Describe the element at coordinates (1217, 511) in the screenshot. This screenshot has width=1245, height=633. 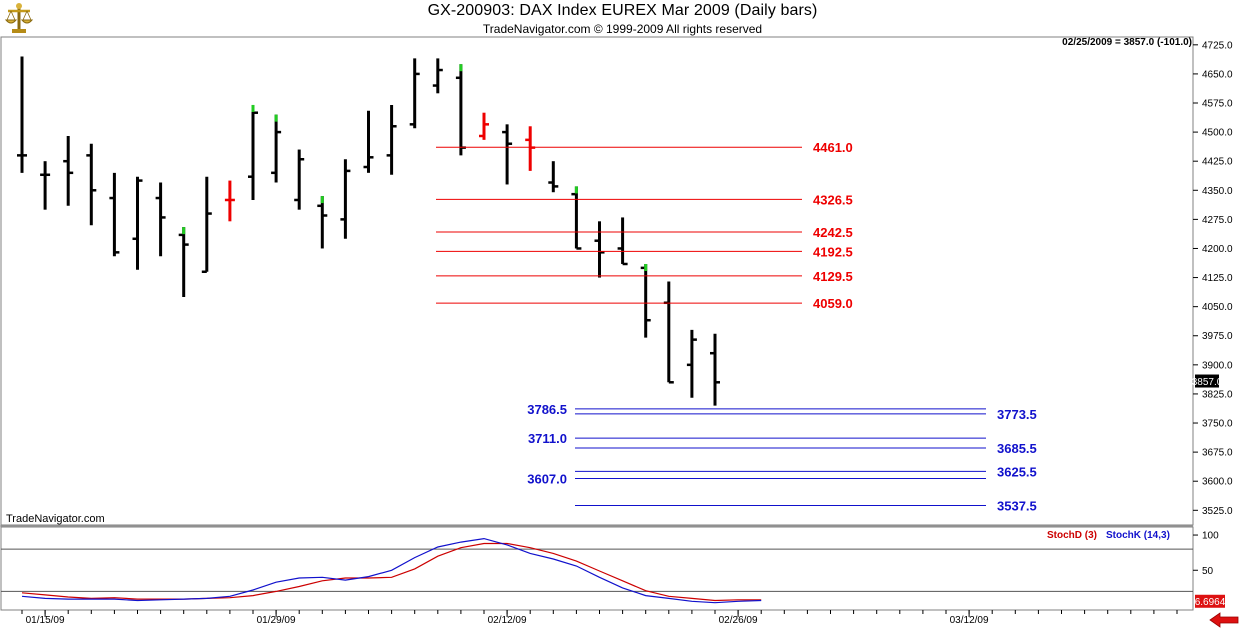
I see `price-tick-label: 3525.0` at that location.